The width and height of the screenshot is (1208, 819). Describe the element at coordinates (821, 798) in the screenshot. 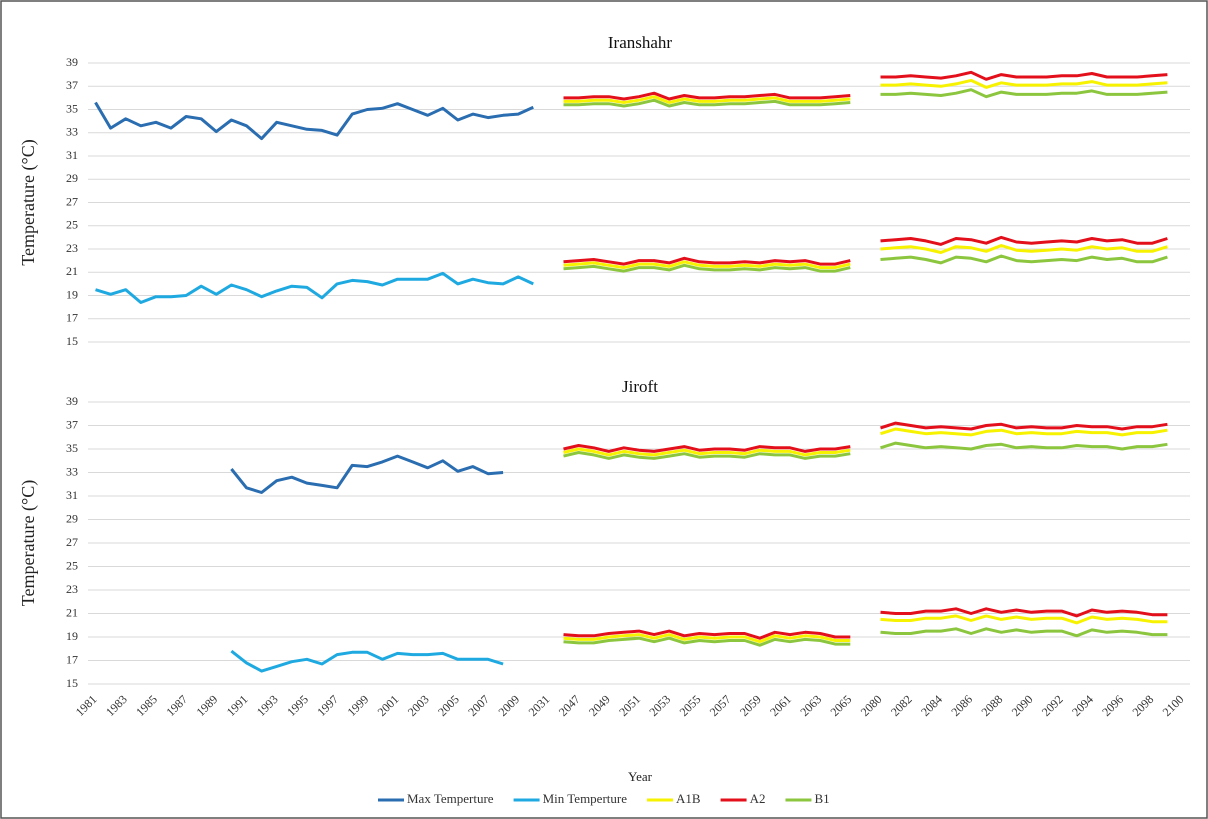

I see `legend-label: B1` at that location.